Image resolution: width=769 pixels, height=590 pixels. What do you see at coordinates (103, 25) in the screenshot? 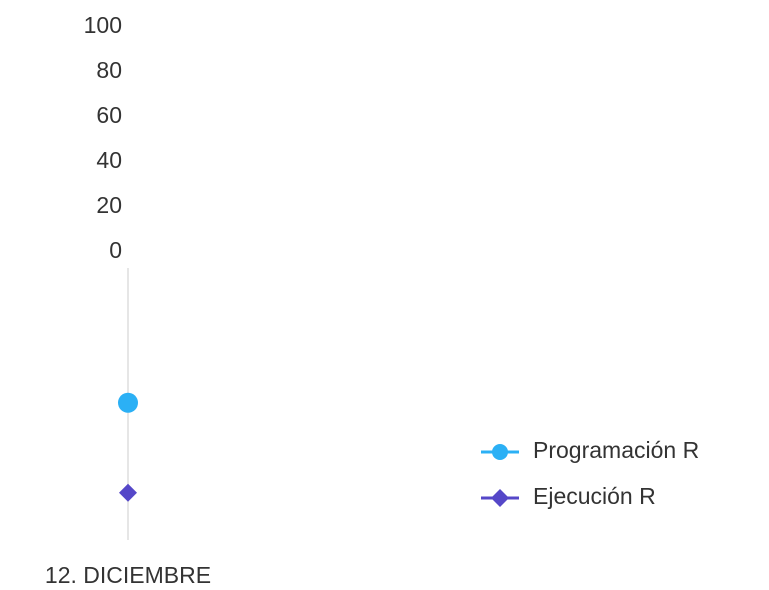
I see `y-tick-label: 100` at bounding box center [103, 25].